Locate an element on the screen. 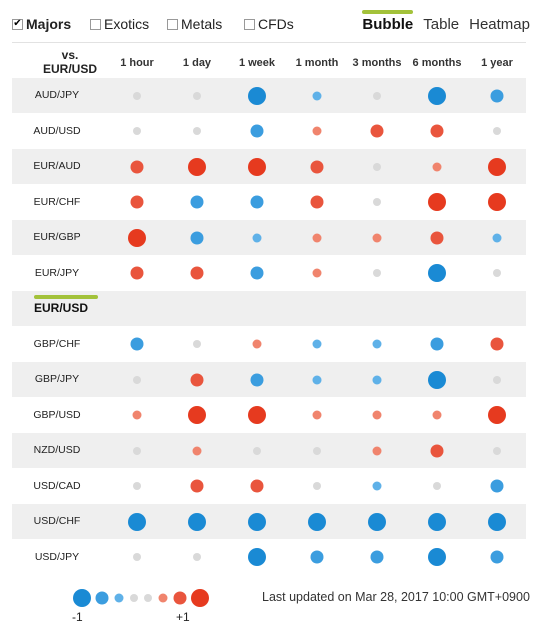 Image resolution: width=542 pixels, height=628 pixels. filter-majors: ✔ Majors is located at coordinates (41, 24).